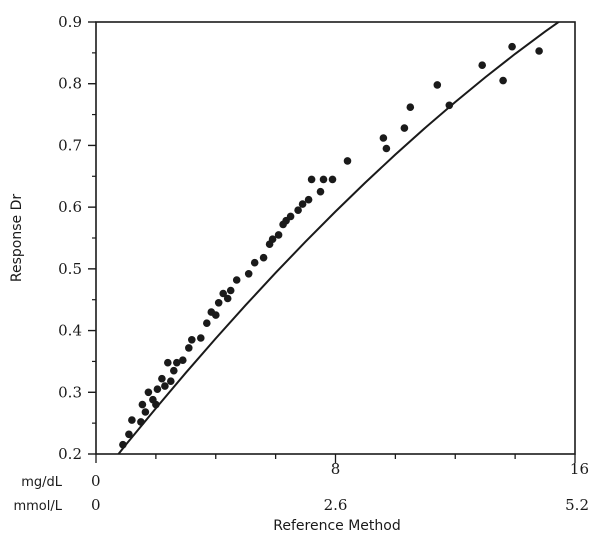  I want to click on y-axis: 0.2 0.3 0.4 0.5 0.6 0.7 0.8 0.9, so click(77, 238).